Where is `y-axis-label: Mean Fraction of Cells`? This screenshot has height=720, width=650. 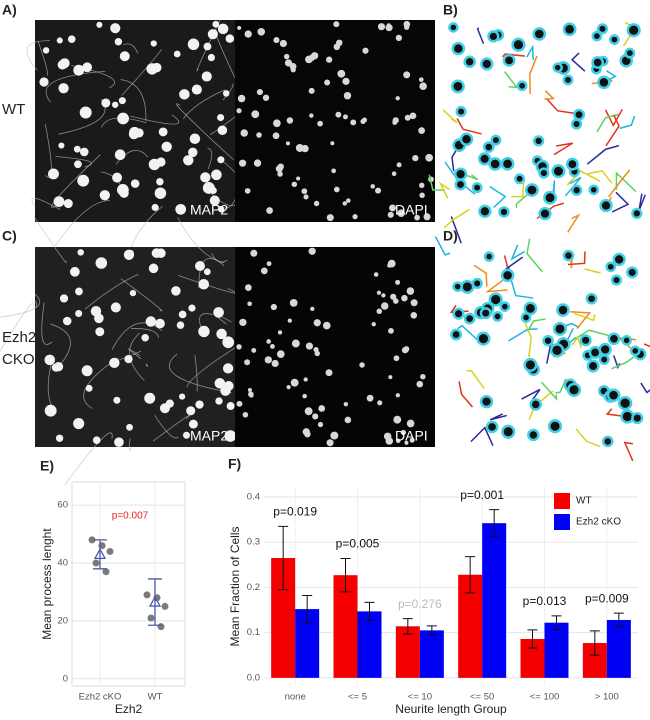
y-axis-label: Mean Fraction of Cells is located at coordinates (235, 586).